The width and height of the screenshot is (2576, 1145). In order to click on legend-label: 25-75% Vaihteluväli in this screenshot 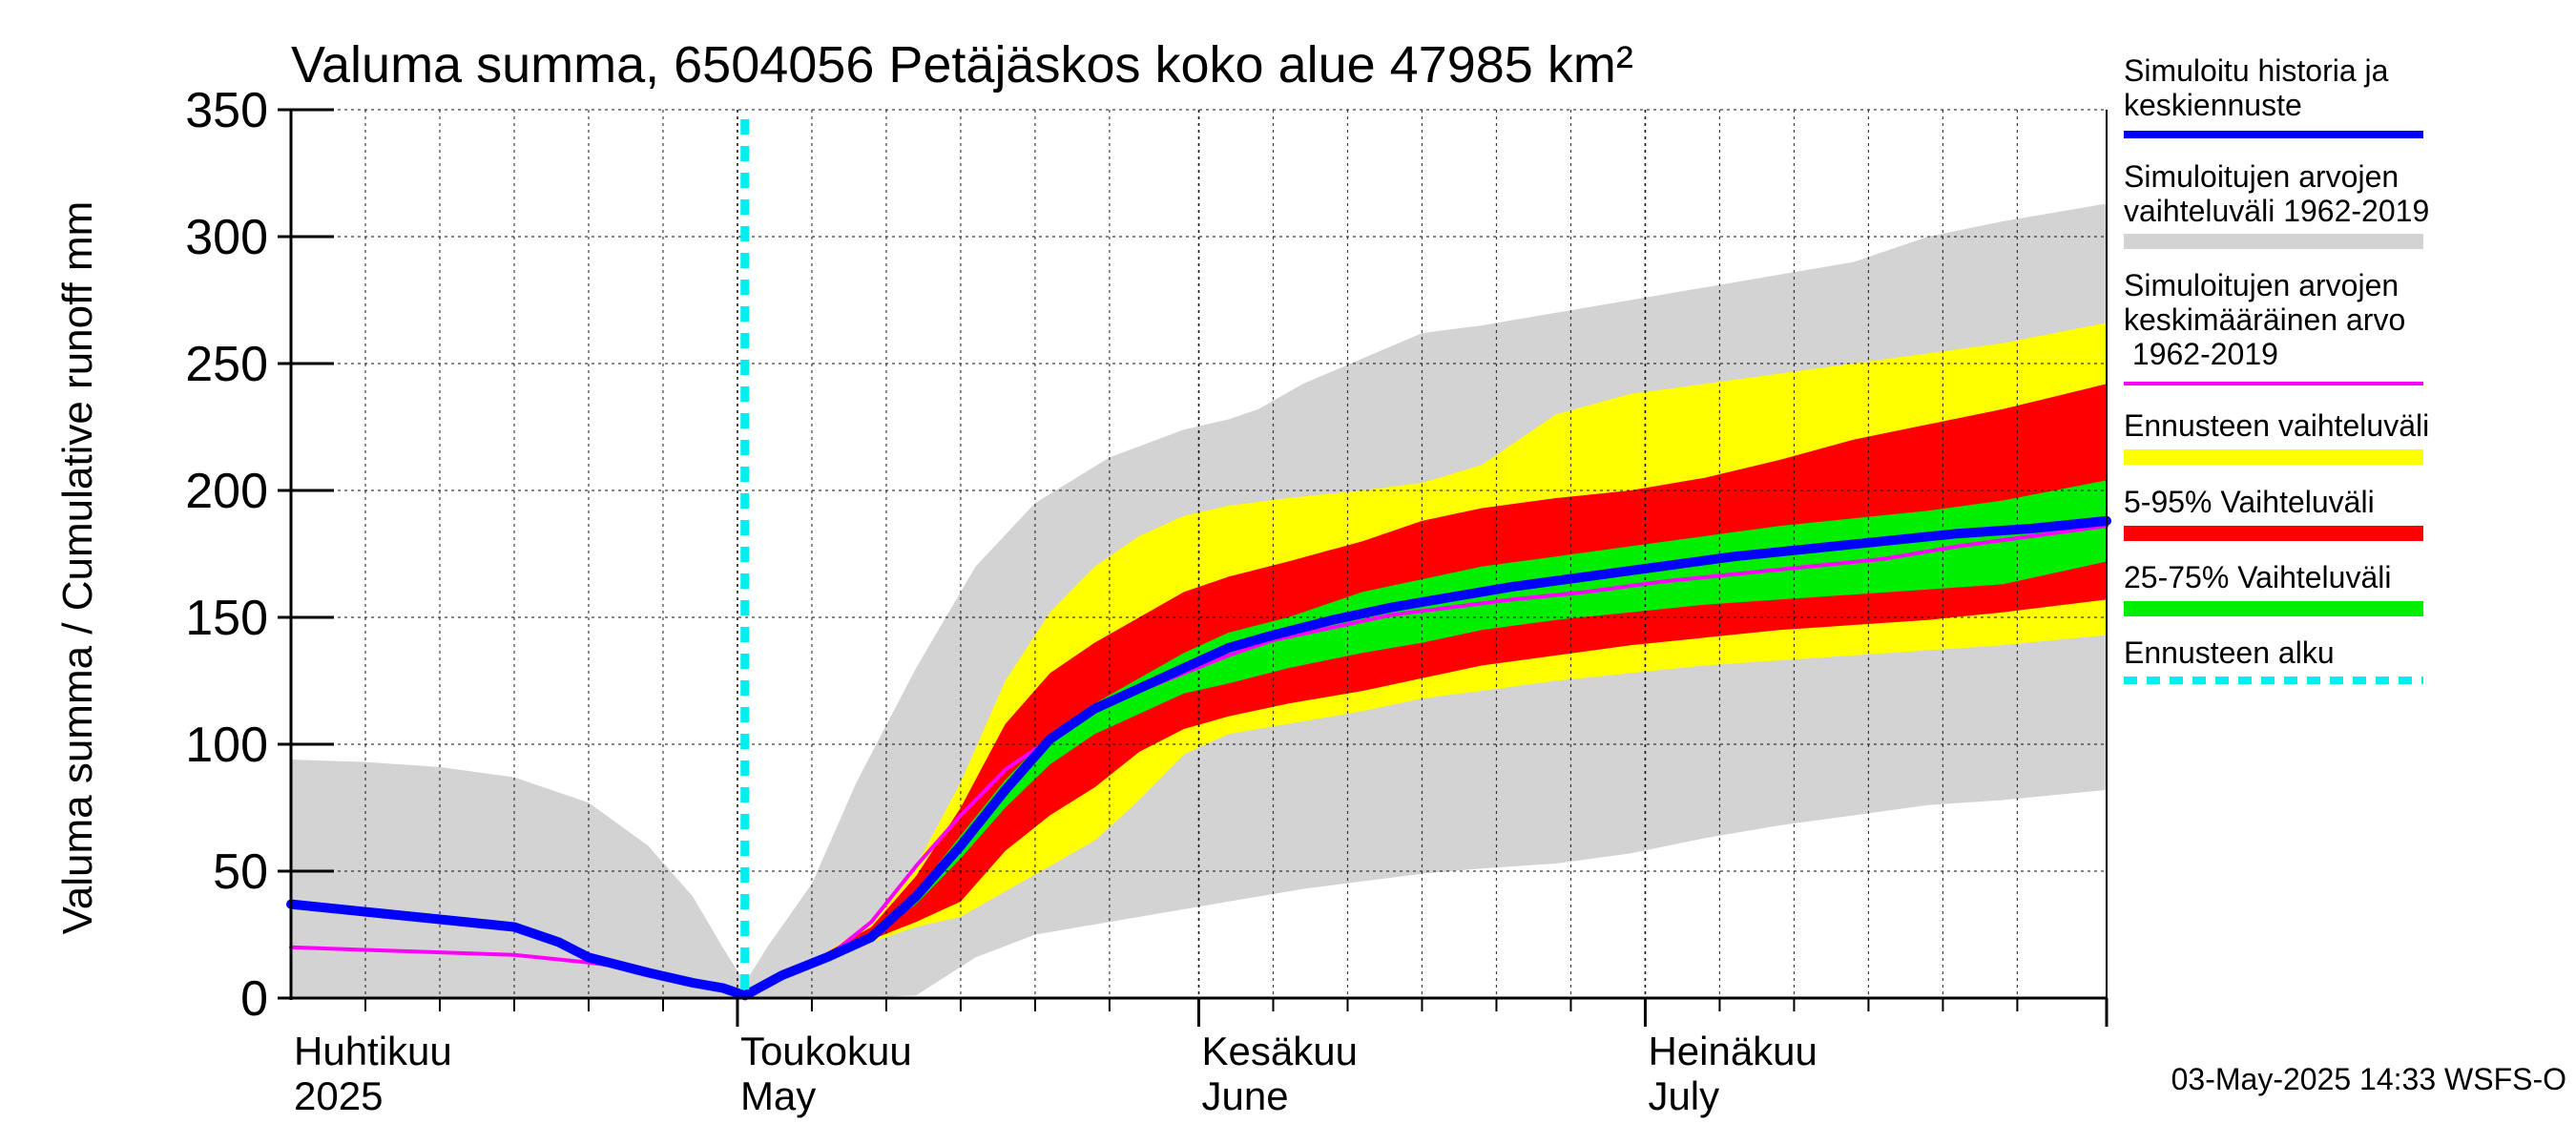, I will do `click(2257, 577)`.